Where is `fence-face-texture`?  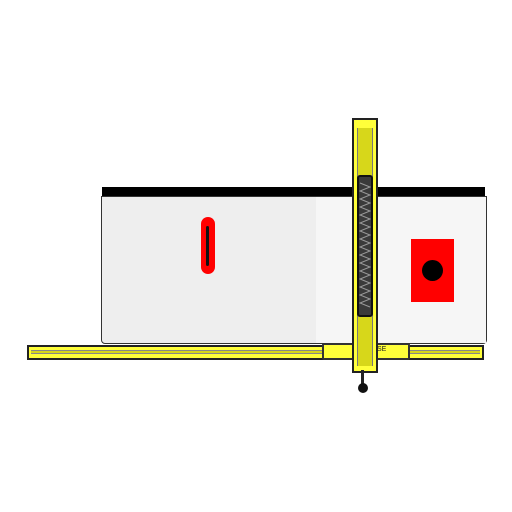
fence-face-texture is located at coordinates (365, 245).